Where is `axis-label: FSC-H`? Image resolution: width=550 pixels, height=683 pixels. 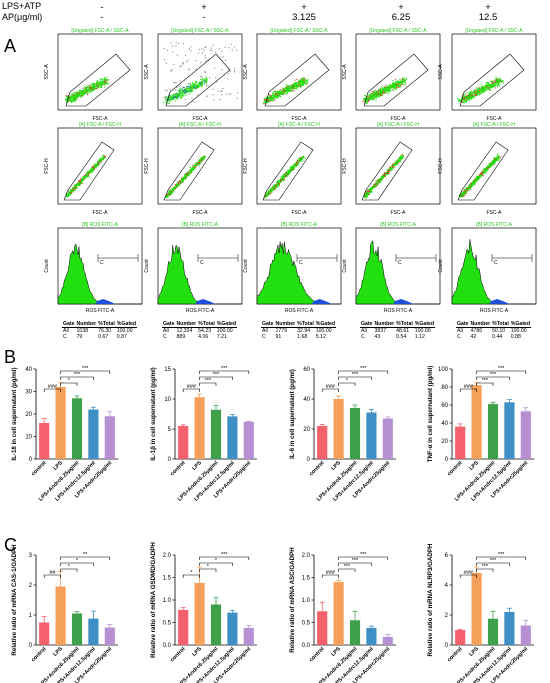
axis-label: FSC-H is located at coordinates (345, 166).